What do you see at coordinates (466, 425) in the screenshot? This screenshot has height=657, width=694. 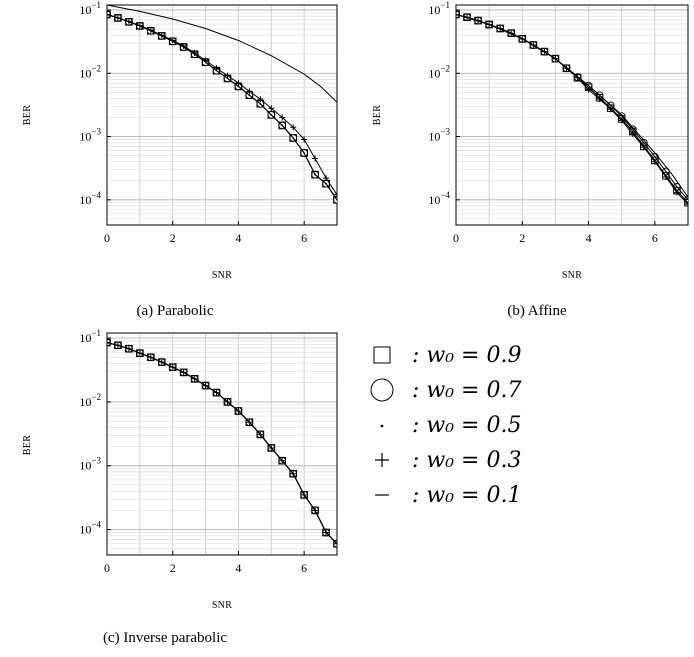 I see `legend-label: : w₀ = 0.5` at bounding box center [466, 425].